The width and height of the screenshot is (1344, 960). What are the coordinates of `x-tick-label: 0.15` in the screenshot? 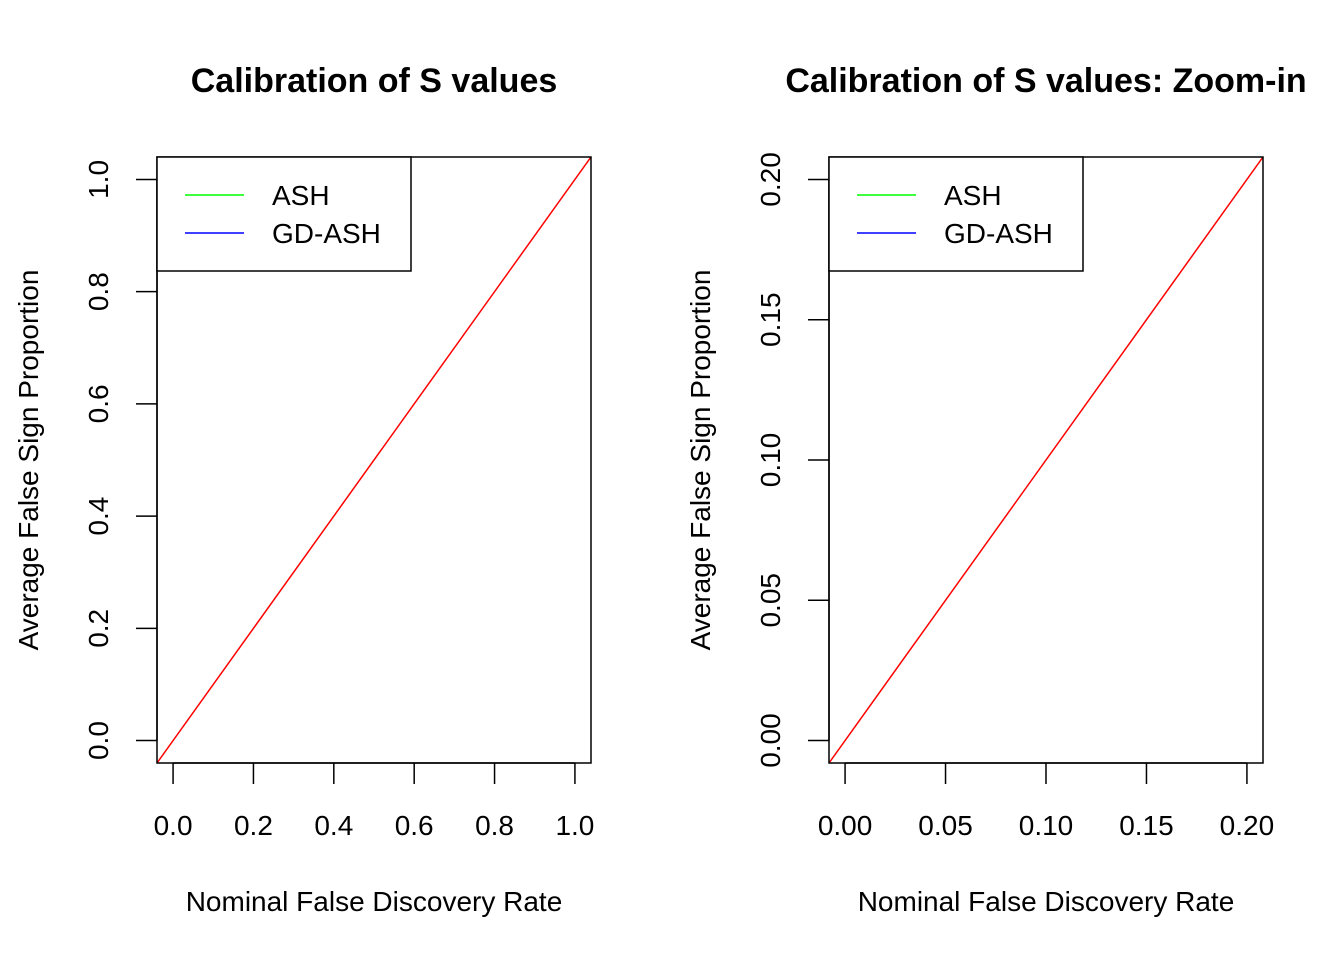 It's located at (1146, 825).